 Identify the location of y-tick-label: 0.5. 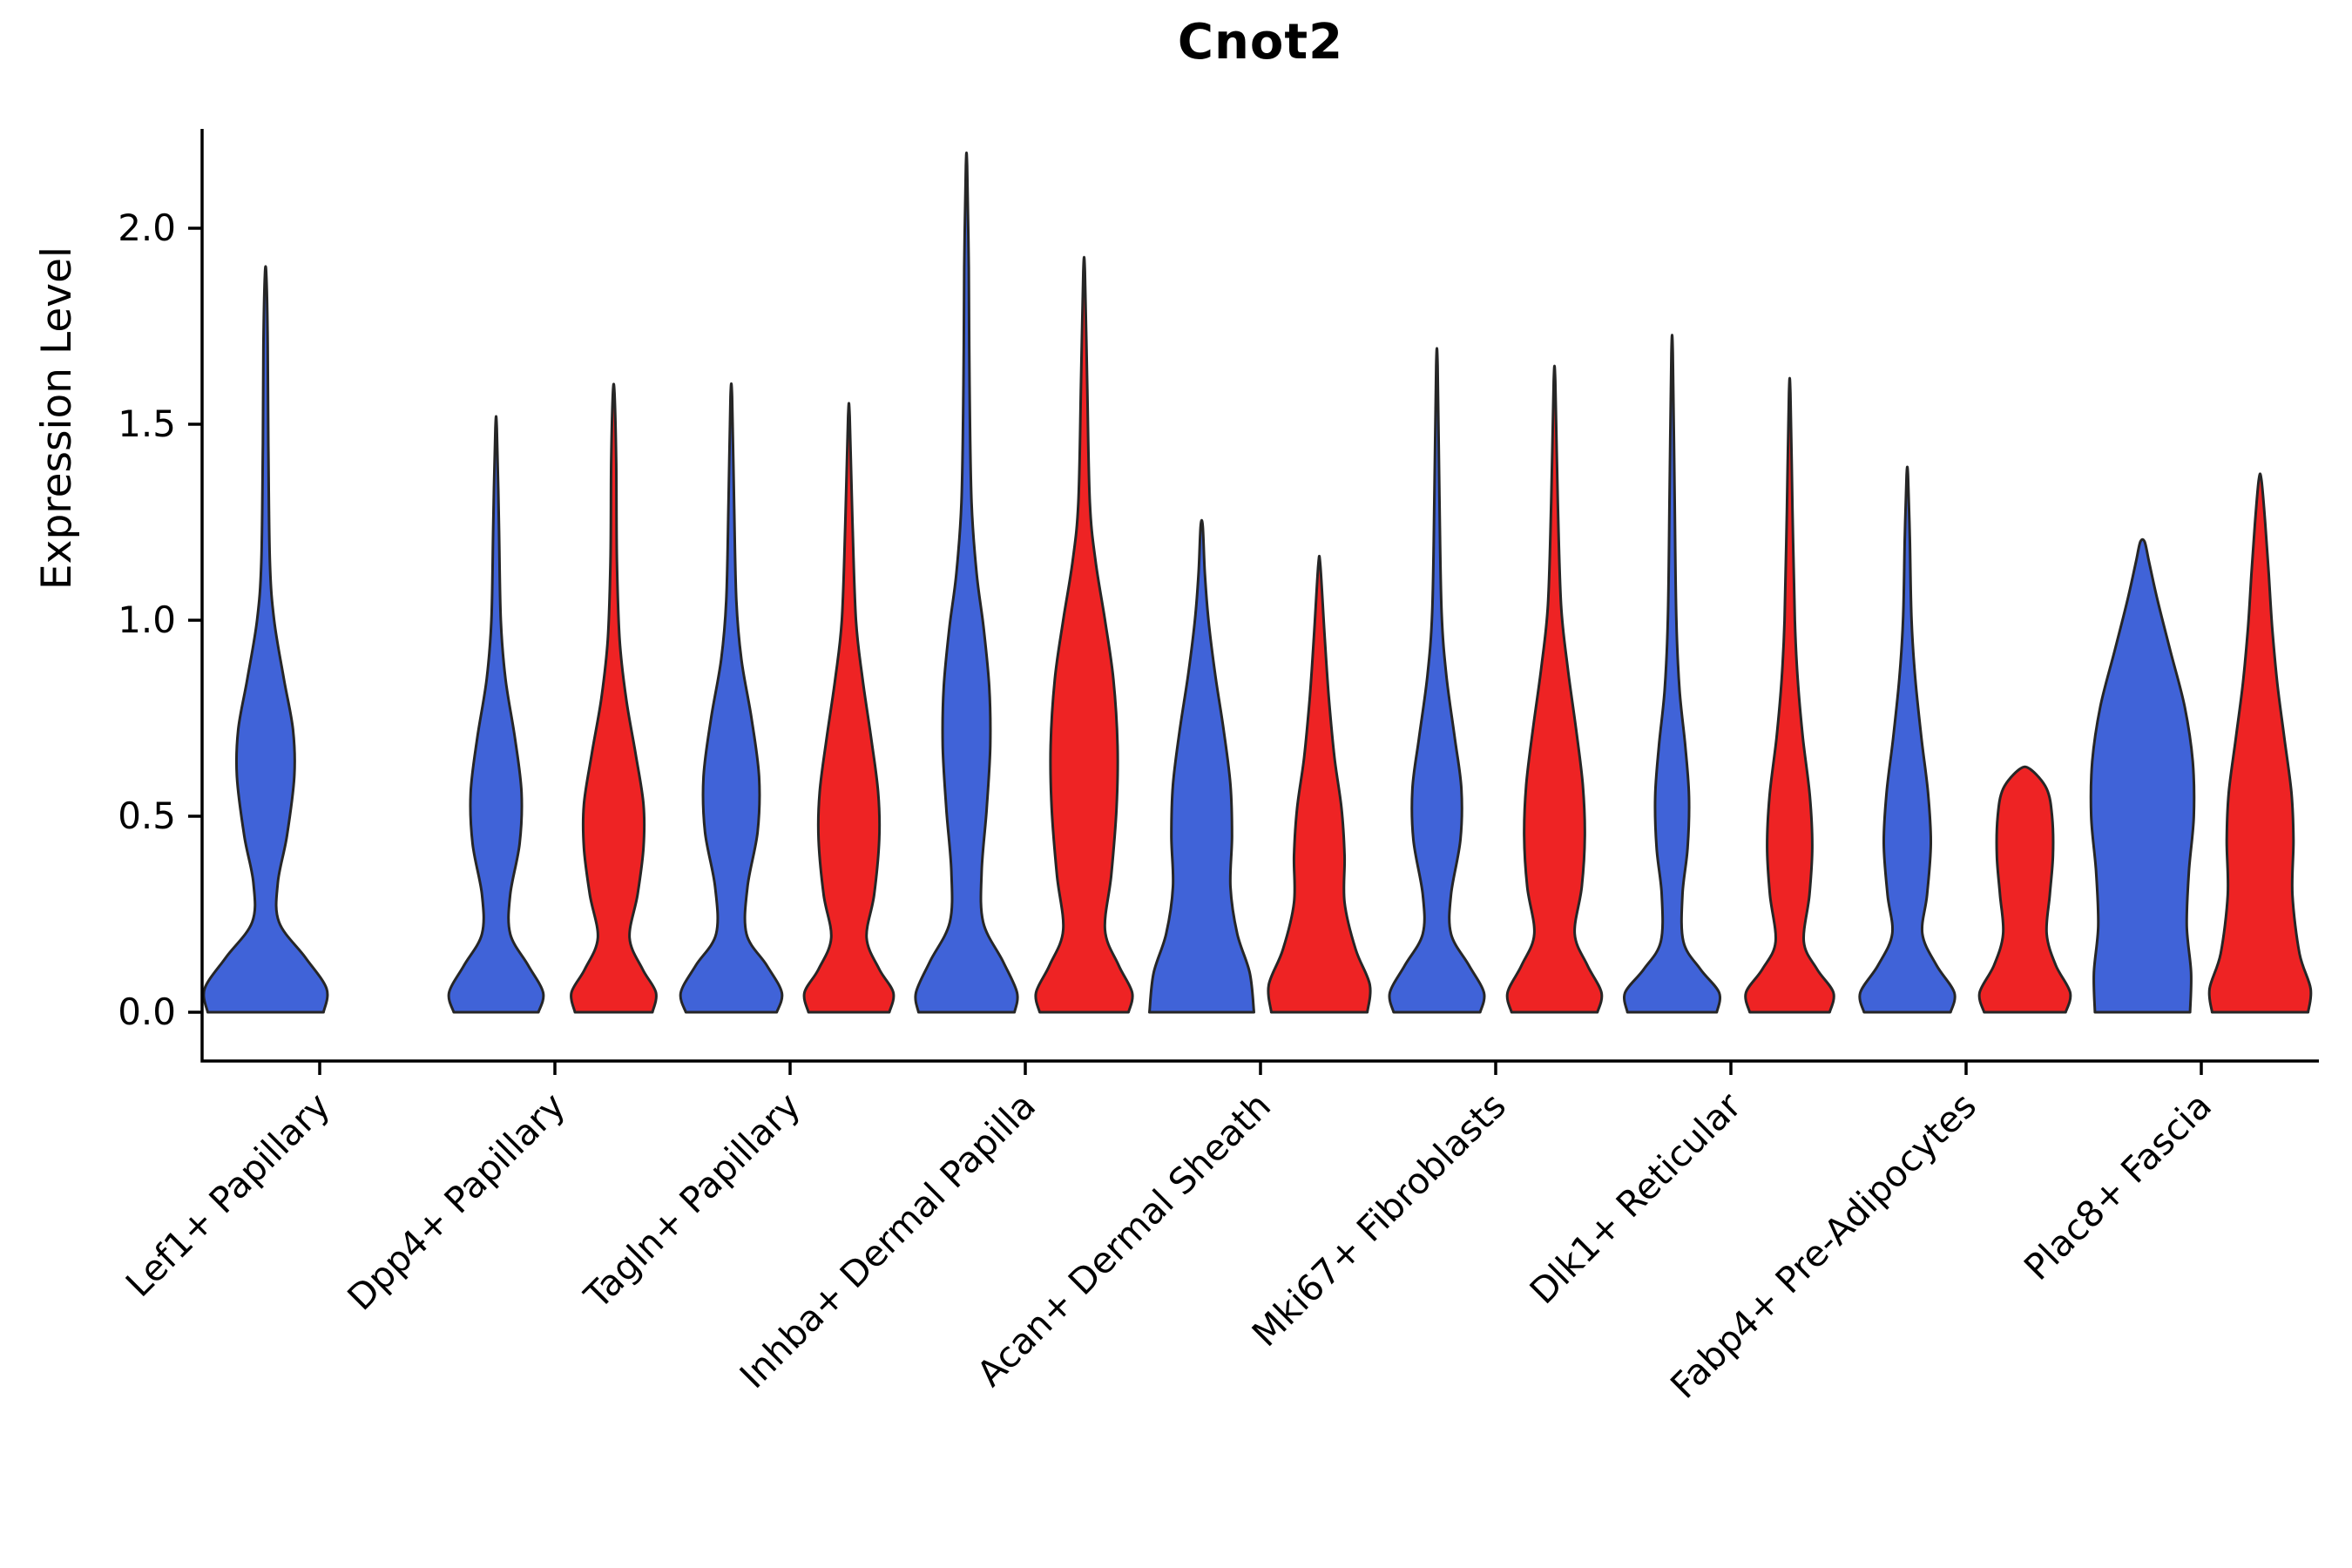
(147, 815).